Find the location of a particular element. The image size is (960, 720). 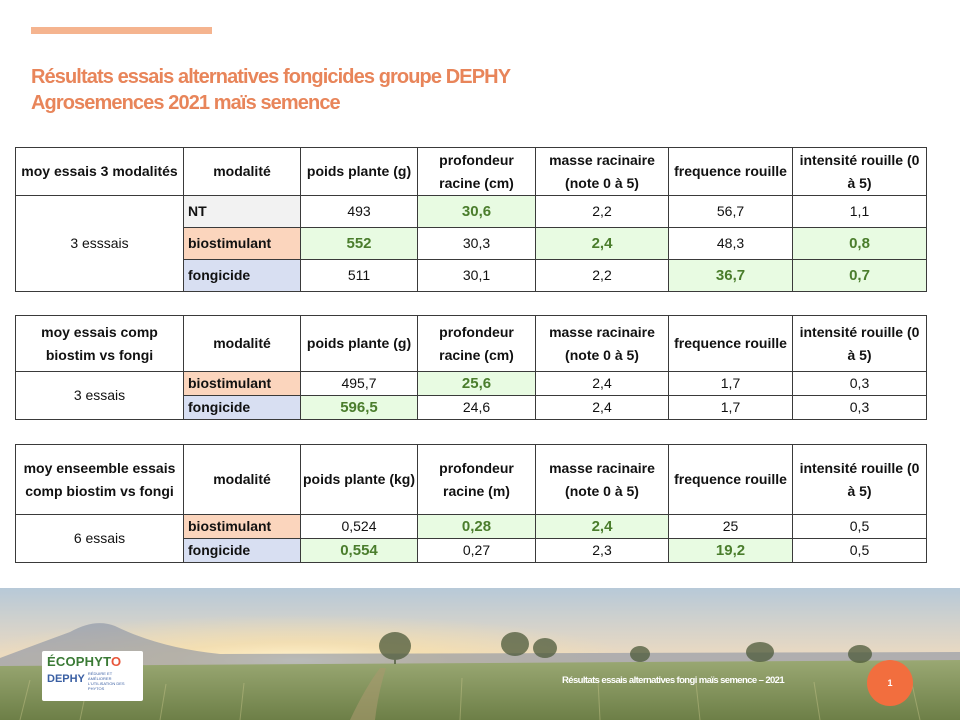

value-cell: 48,3 is located at coordinates (730, 243).